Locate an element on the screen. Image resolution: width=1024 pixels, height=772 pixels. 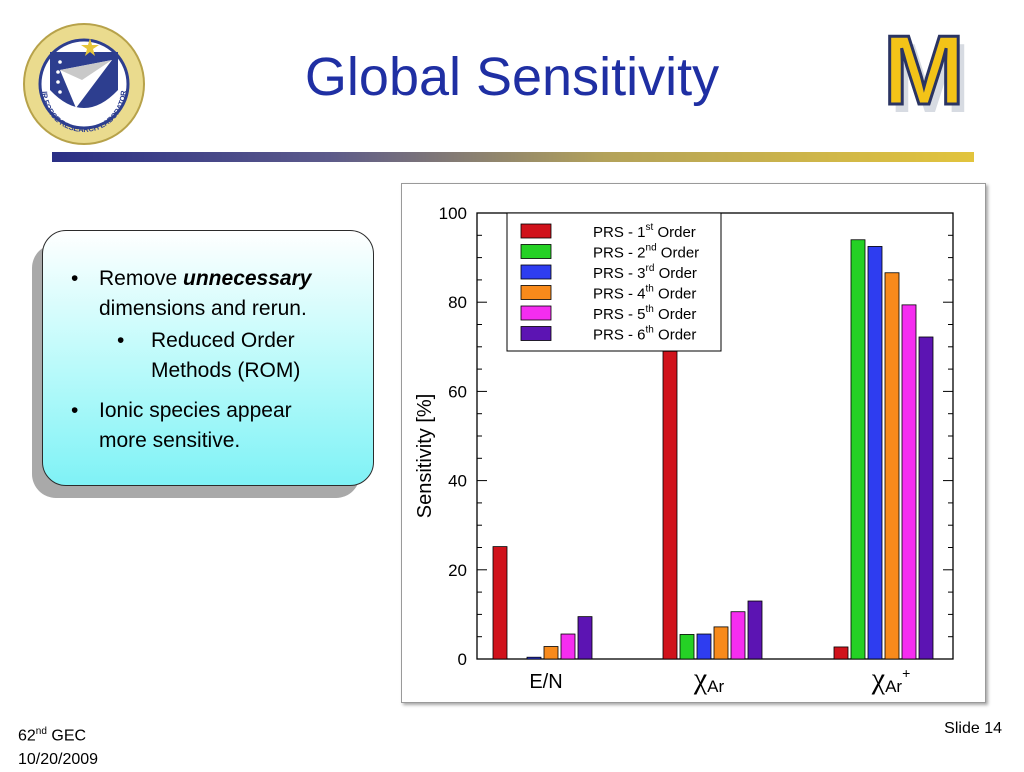
y-tick-label: 20 is located at coordinates (457, 570).